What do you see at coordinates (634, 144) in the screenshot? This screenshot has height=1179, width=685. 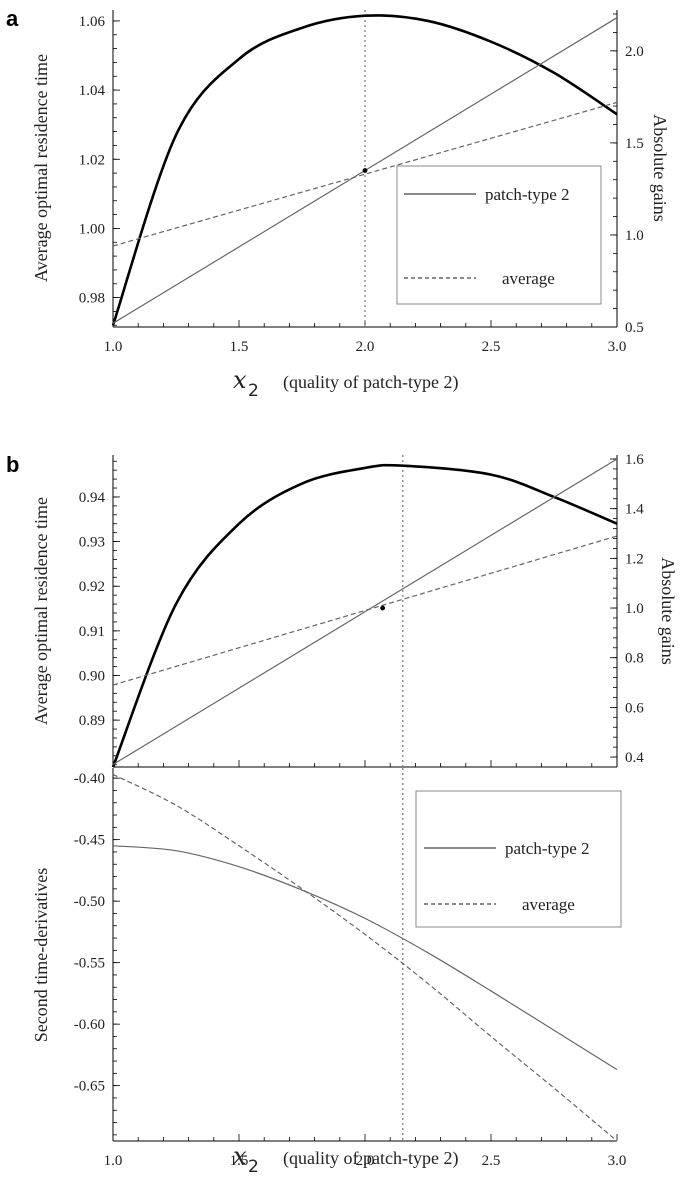 I see `y-right-tick-label: 1.5` at bounding box center [634, 144].